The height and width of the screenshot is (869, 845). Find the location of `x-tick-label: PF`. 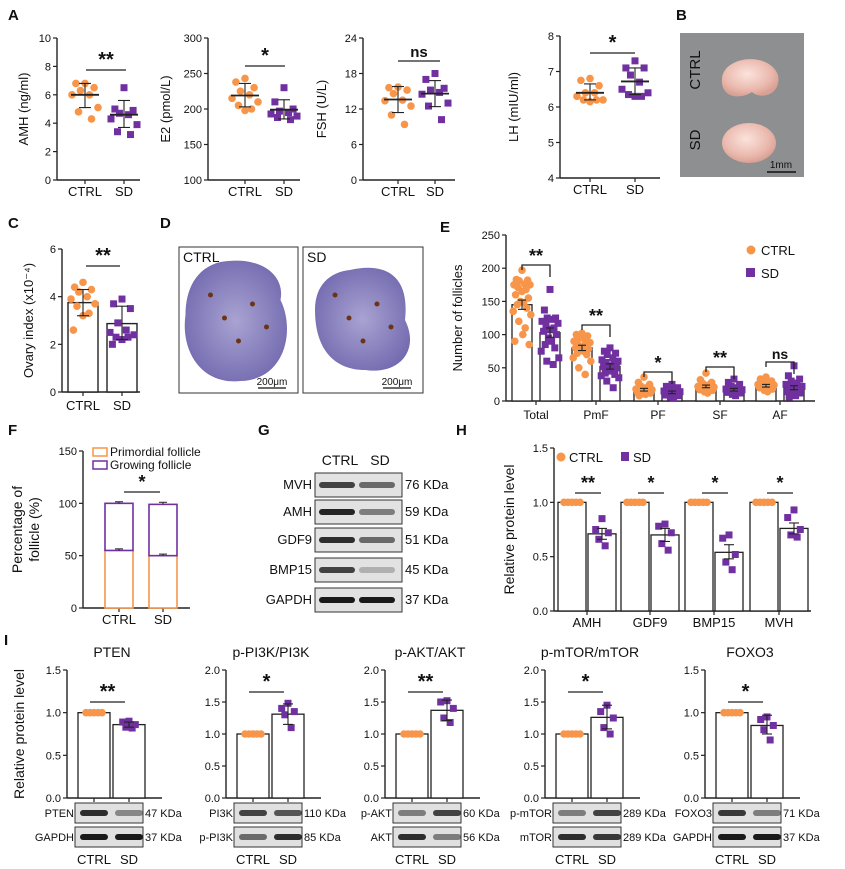

x-tick-label: PF is located at coordinates (657, 415).